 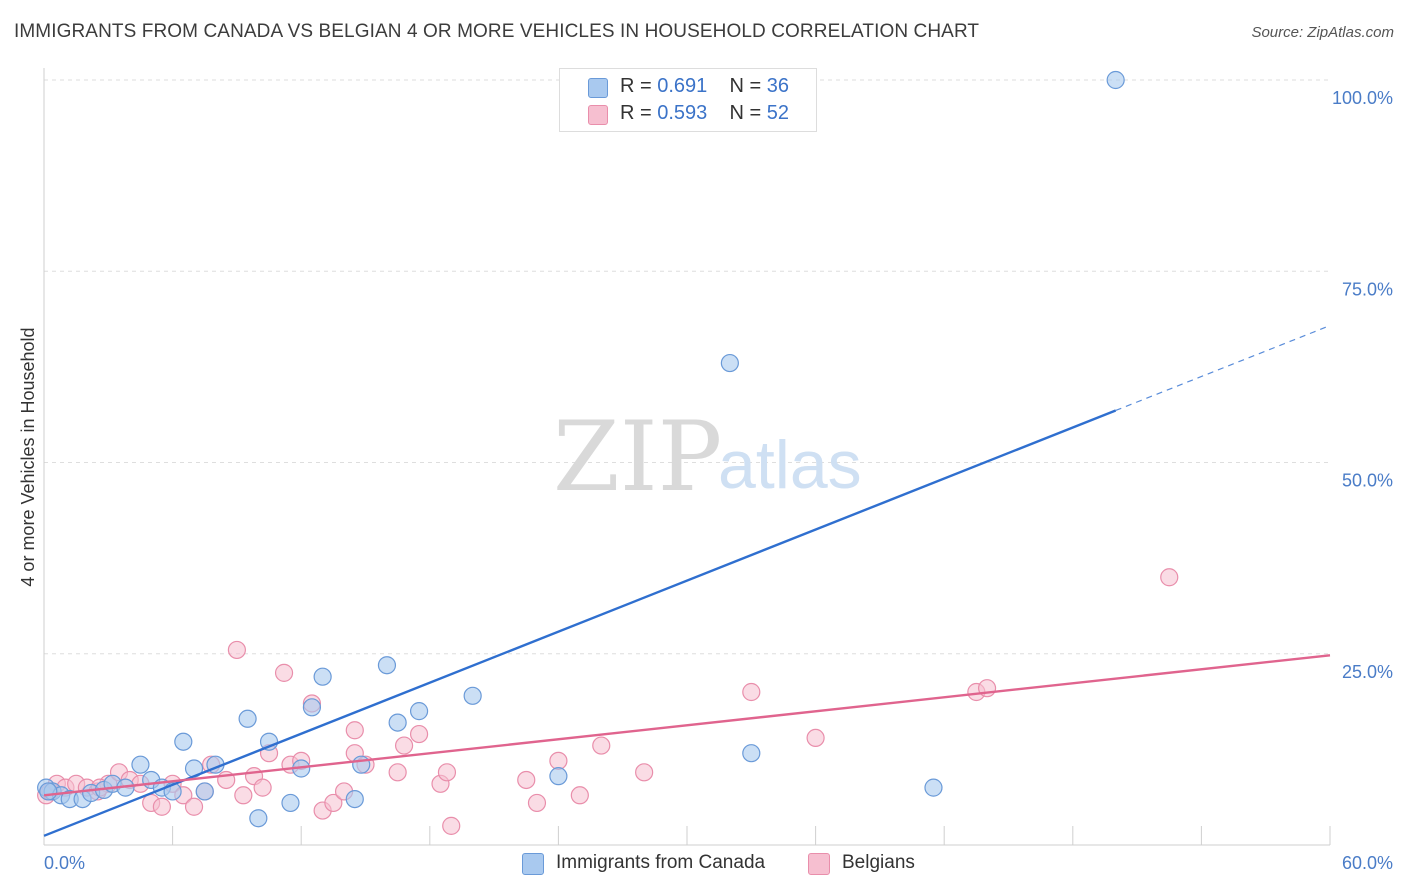 I want to click on stats-legend-box: R = 0.691 N = 36 R = 0.593 N = 52, so click(x=688, y=100).